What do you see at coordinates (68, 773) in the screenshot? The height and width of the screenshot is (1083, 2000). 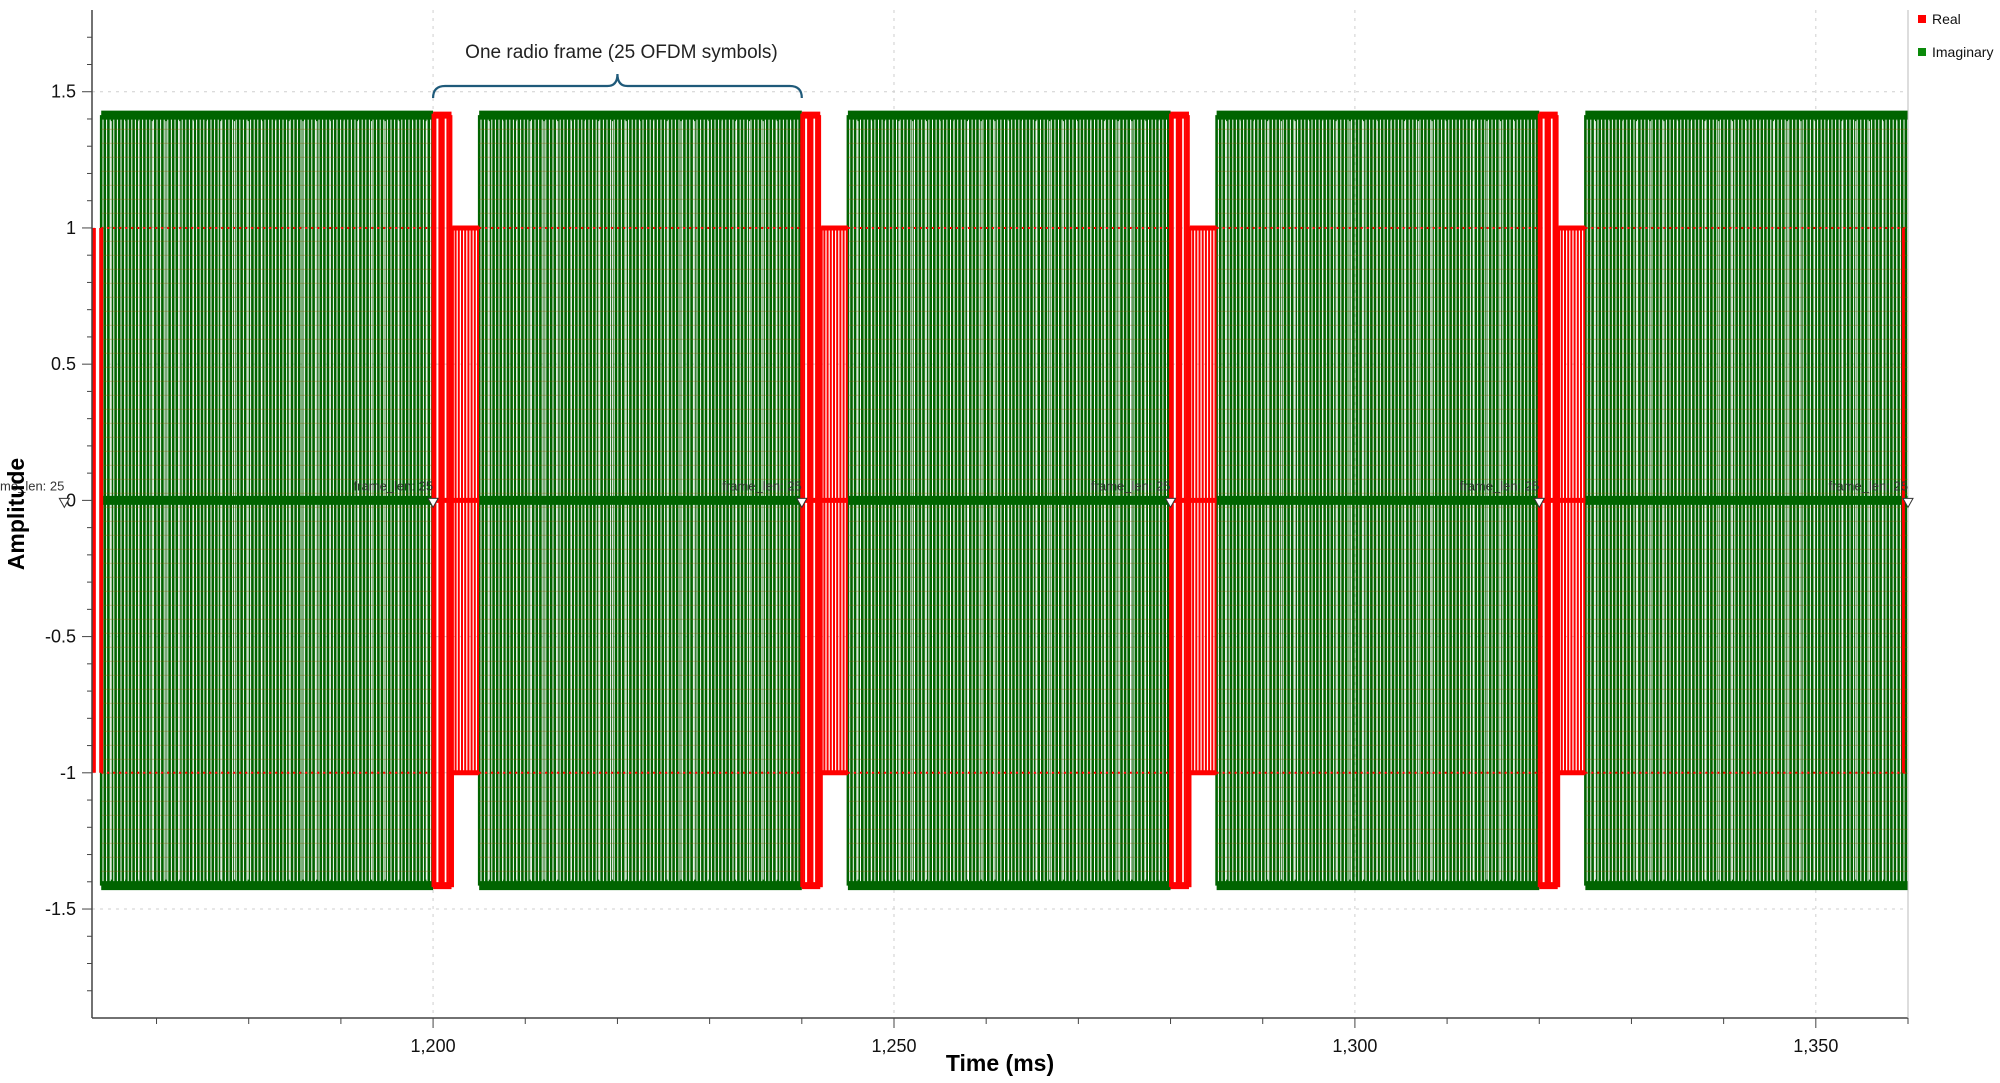 I see `y-tick-label: -1` at bounding box center [68, 773].